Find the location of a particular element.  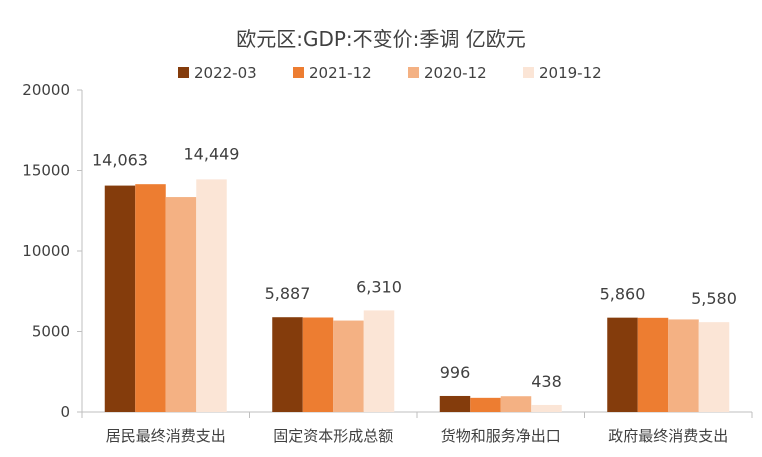

data-label: 14,449 is located at coordinates (212, 153).